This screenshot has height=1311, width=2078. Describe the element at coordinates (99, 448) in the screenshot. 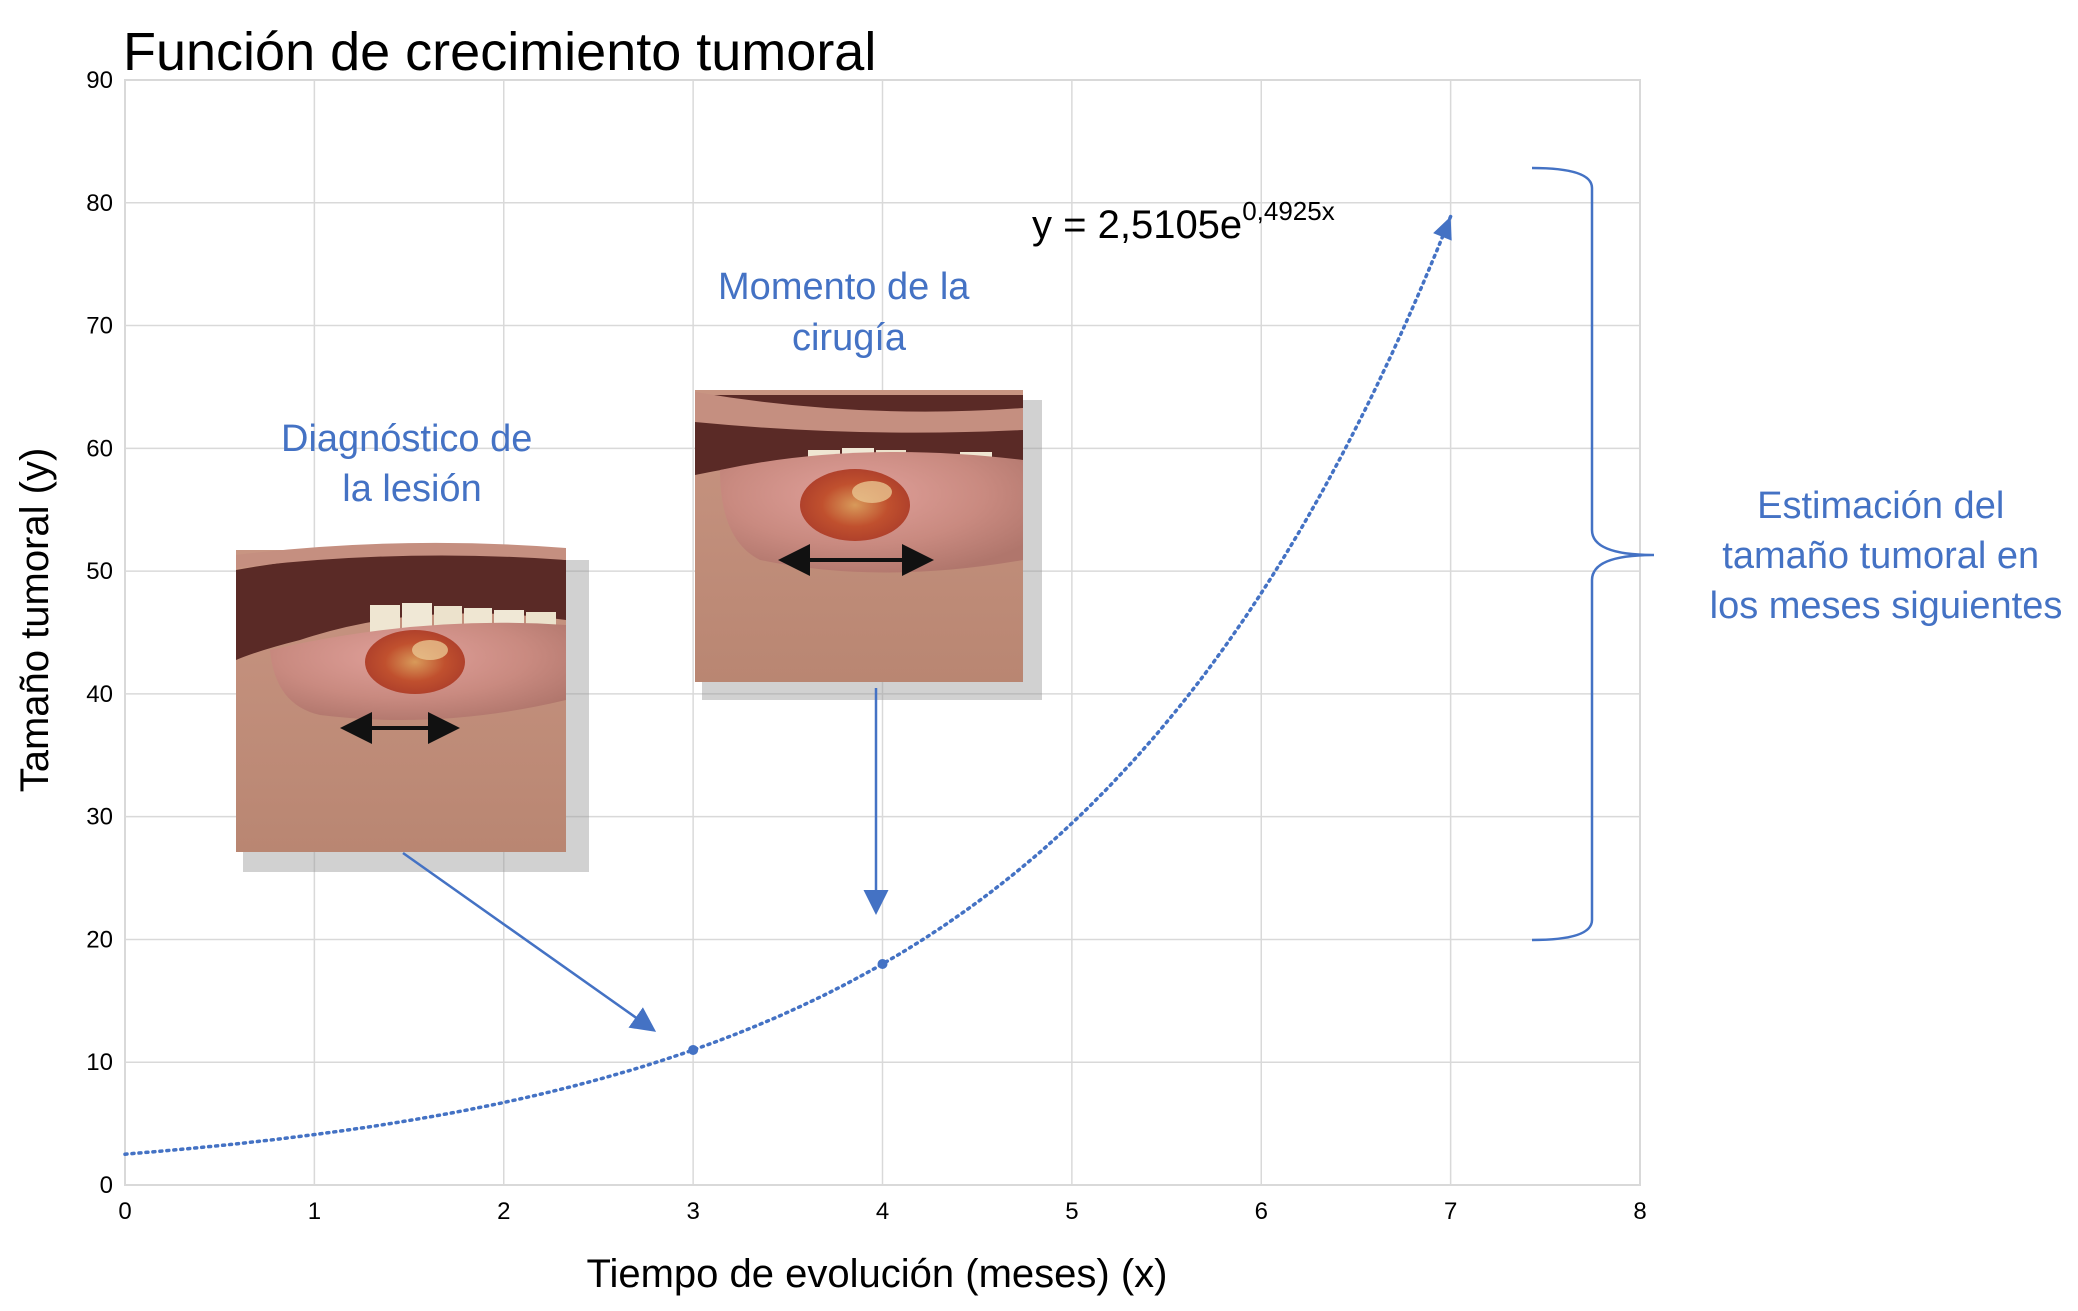

I see `y-tick-label: 60` at that location.